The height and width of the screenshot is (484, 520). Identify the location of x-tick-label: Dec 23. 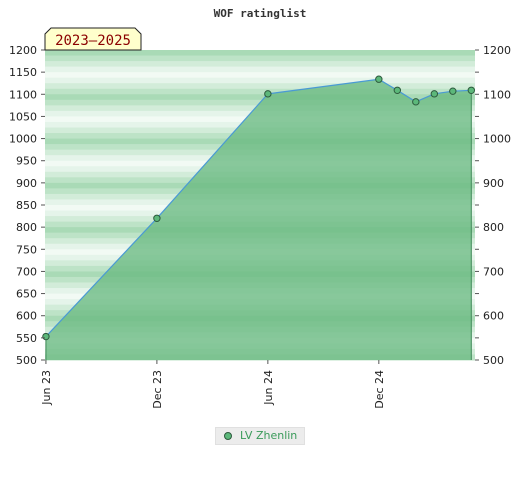
(157, 389).